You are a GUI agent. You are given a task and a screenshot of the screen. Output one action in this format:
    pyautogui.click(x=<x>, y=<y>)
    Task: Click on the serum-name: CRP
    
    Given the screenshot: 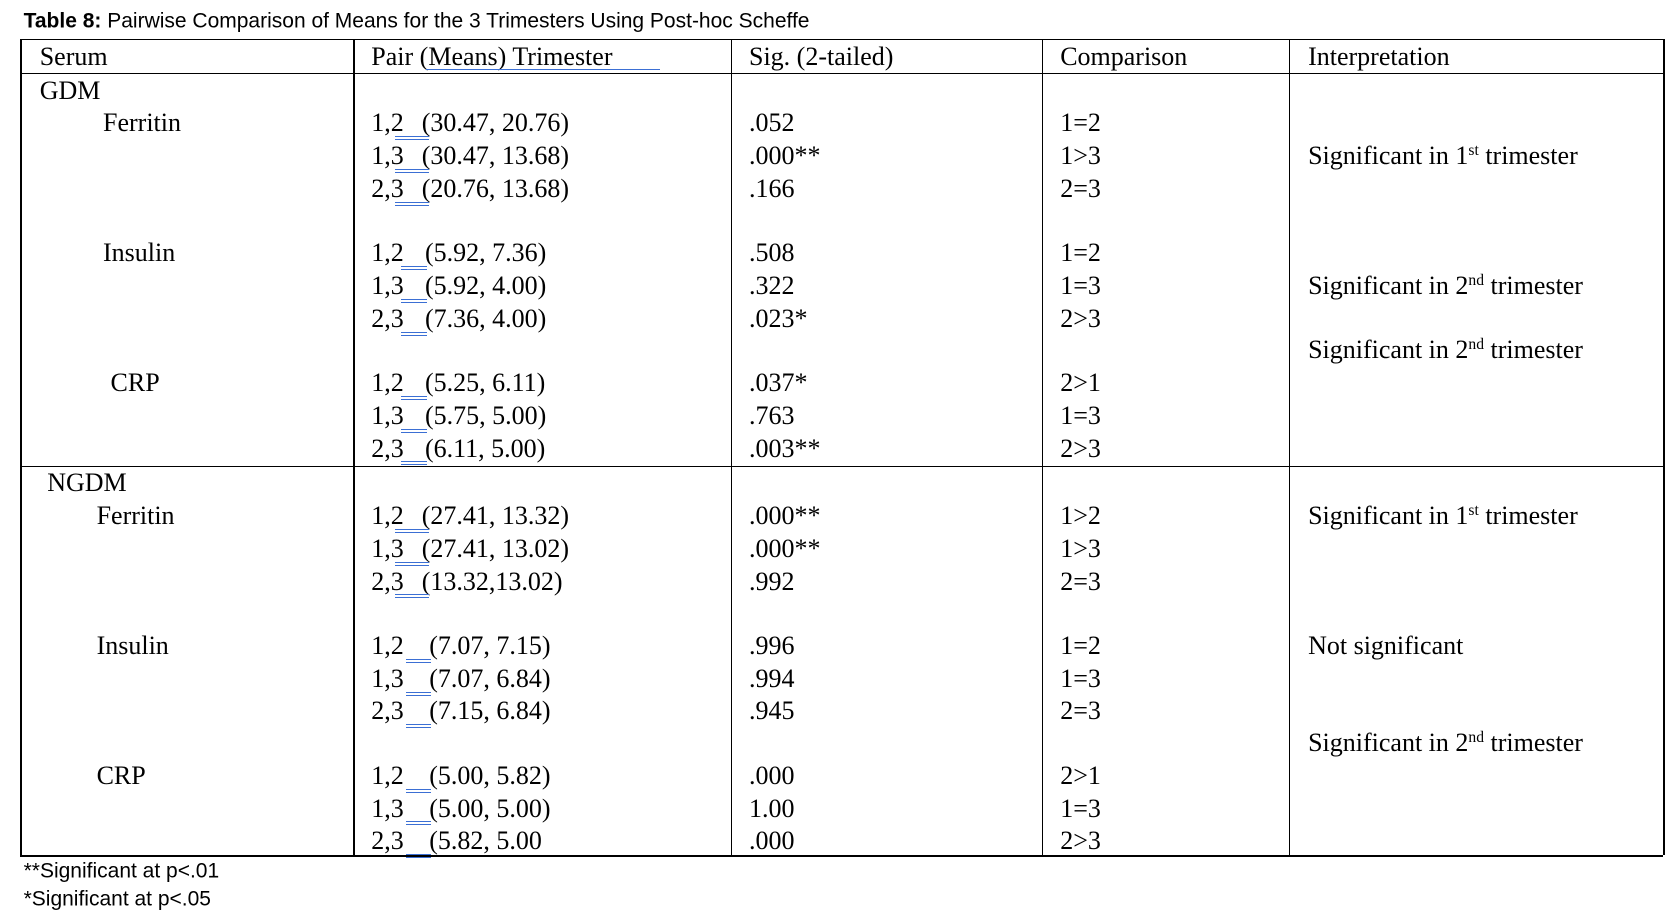 What is the action you would take?
    pyautogui.click(x=121, y=775)
    